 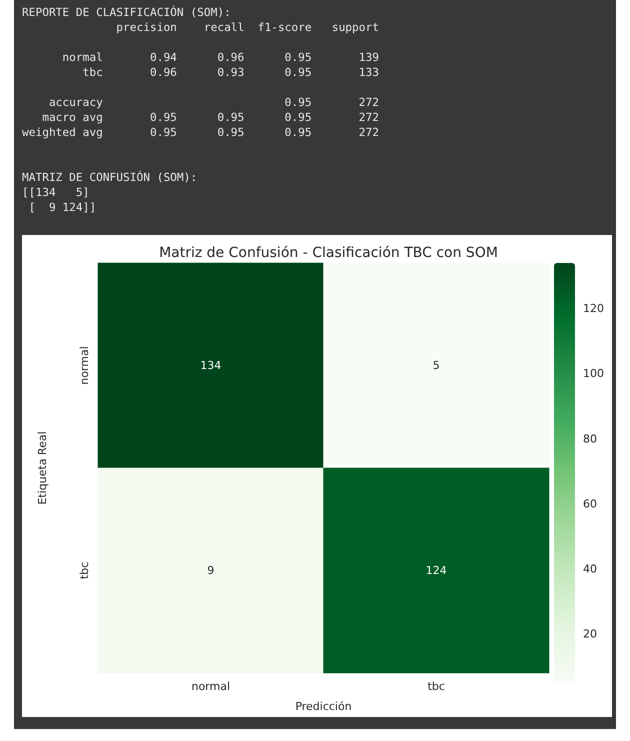 I want to click on data-label: 5, so click(x=436, y=365).